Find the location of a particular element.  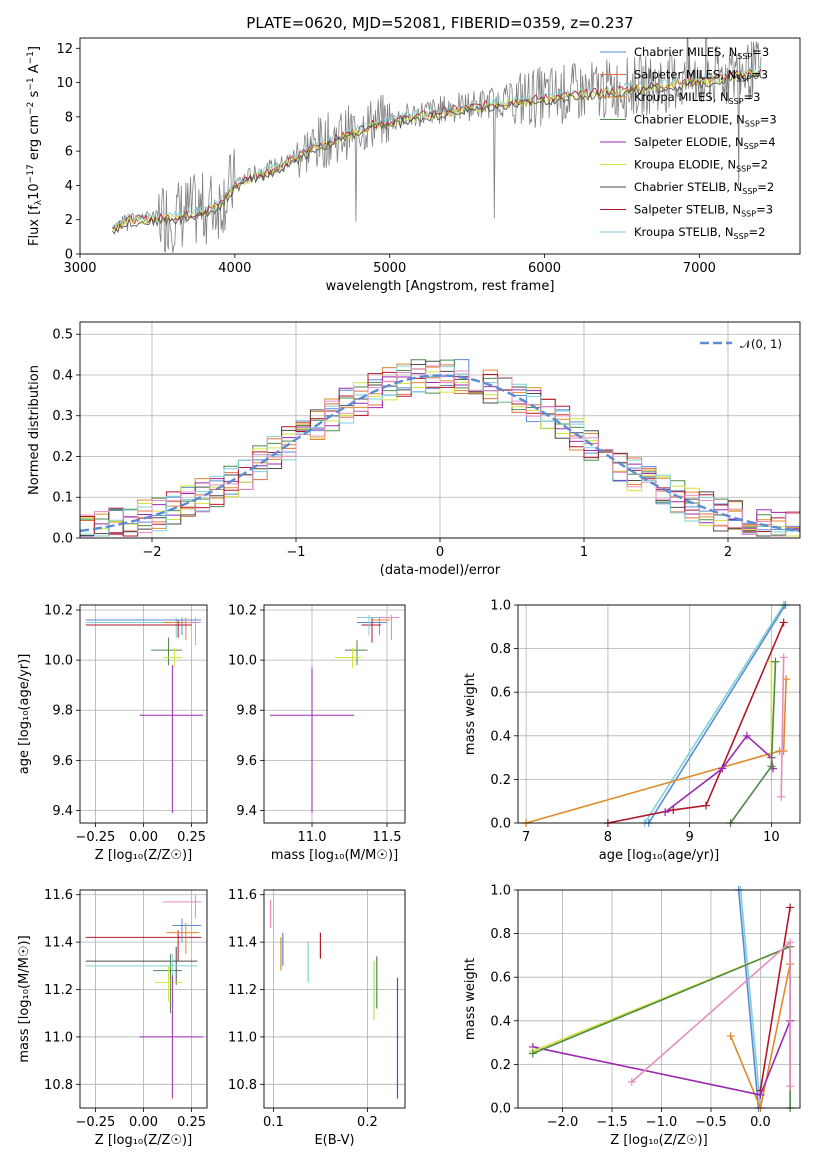

x-tick-label: 0.1 is located at coordinates (273, 1122).